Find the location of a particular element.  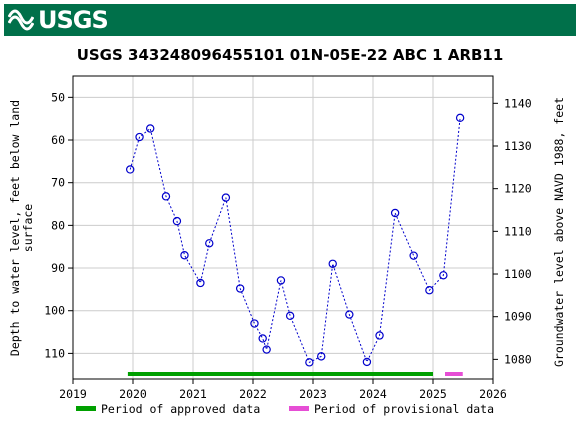

y-right-tick-label: 1110 is located at coordinates (518, 231).